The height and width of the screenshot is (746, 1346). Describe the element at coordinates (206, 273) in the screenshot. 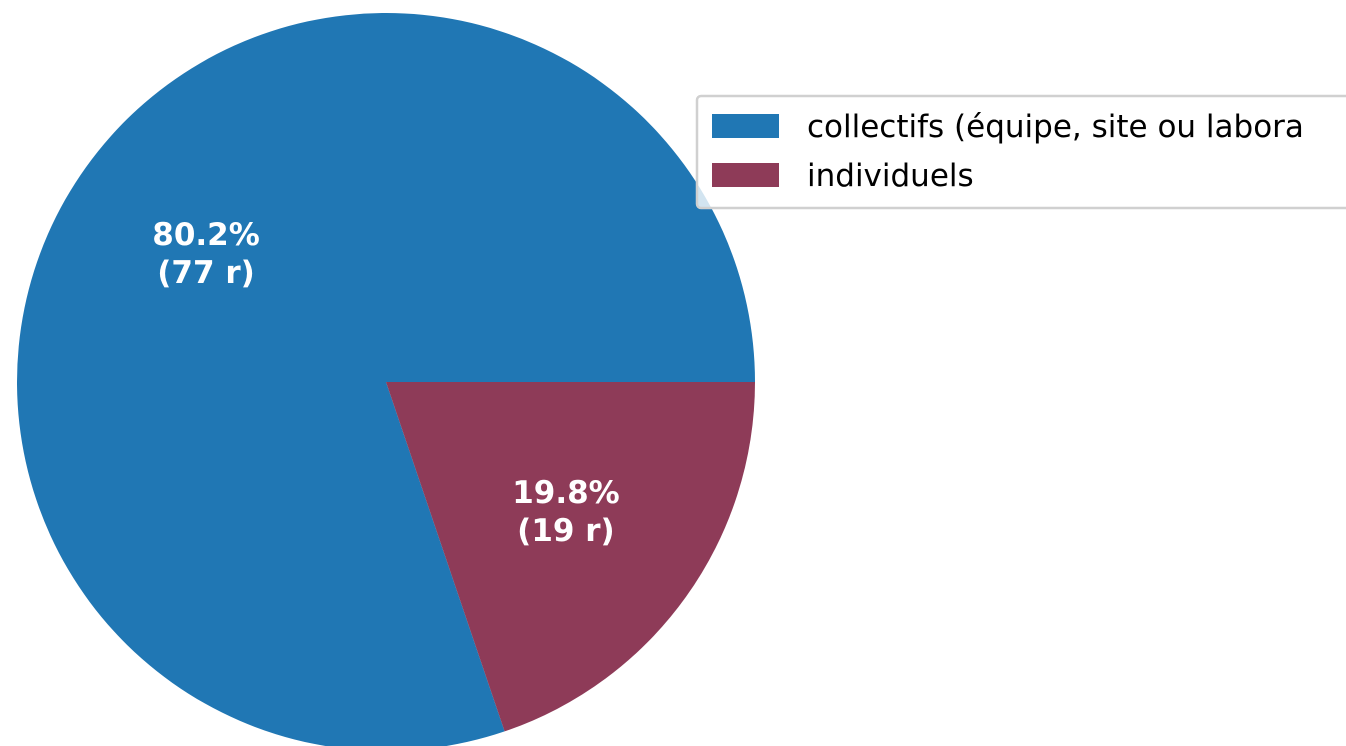

I see `slice-count-label-1: (77 r)` at that location.